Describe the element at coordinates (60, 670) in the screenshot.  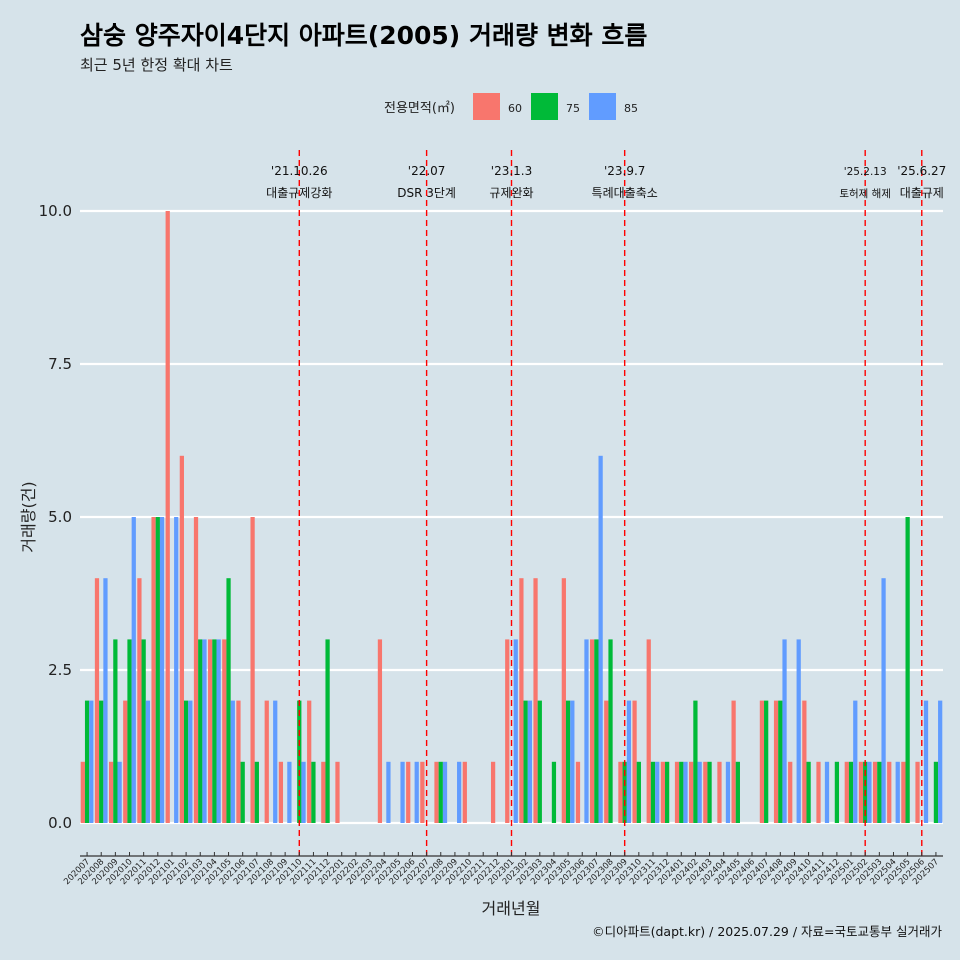
I see `y-tick-label: 2.5` at that location.